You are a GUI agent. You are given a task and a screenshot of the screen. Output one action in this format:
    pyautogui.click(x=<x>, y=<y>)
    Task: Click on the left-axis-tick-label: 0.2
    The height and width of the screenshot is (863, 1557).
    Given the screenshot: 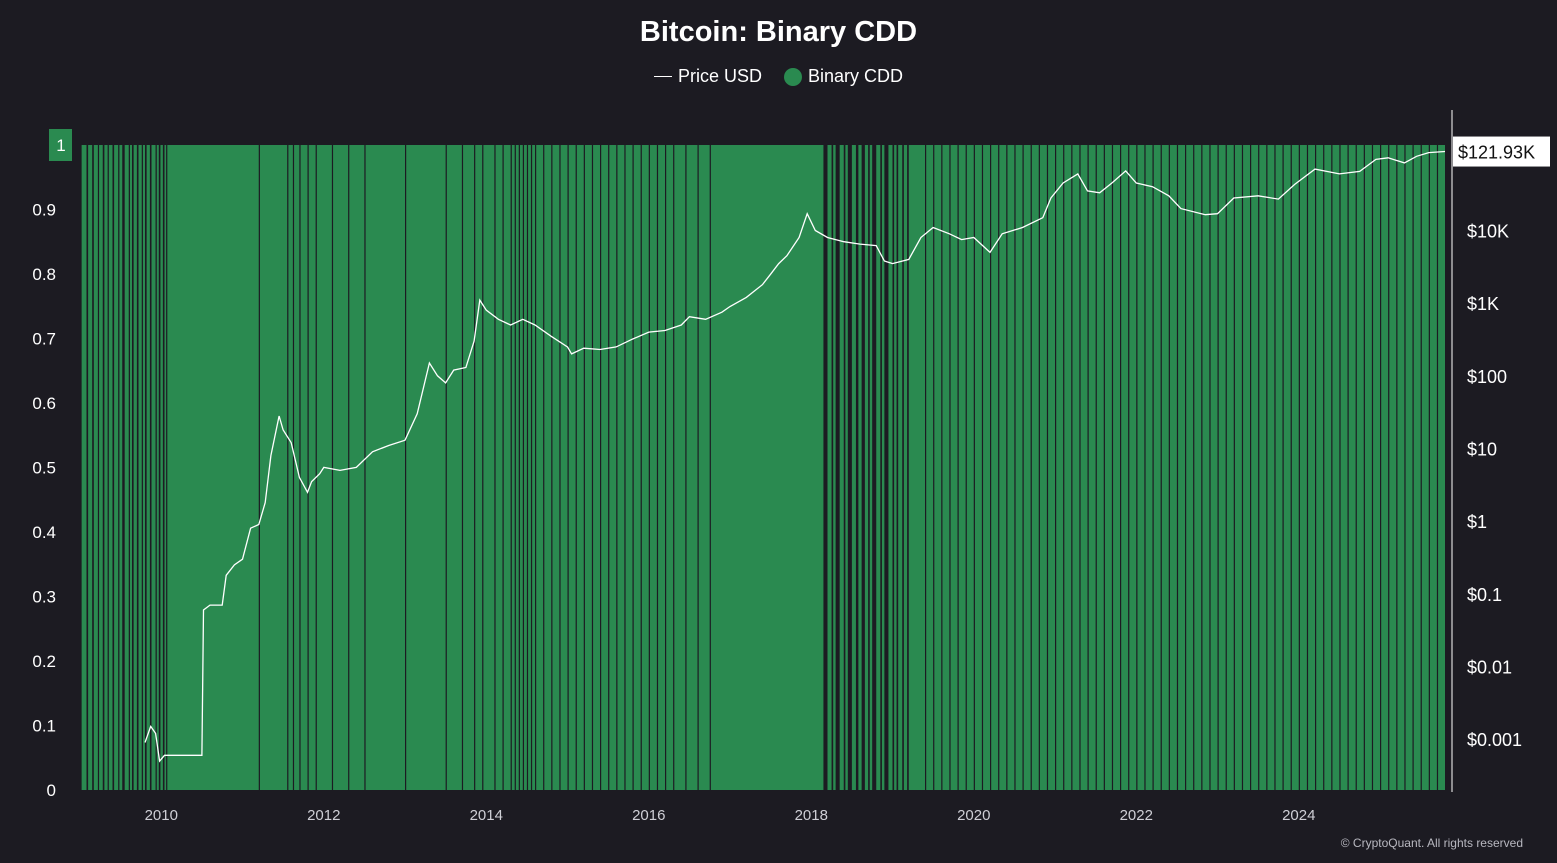 What is the action you would take?
    pyautogui.click(x=44, y=661)
    